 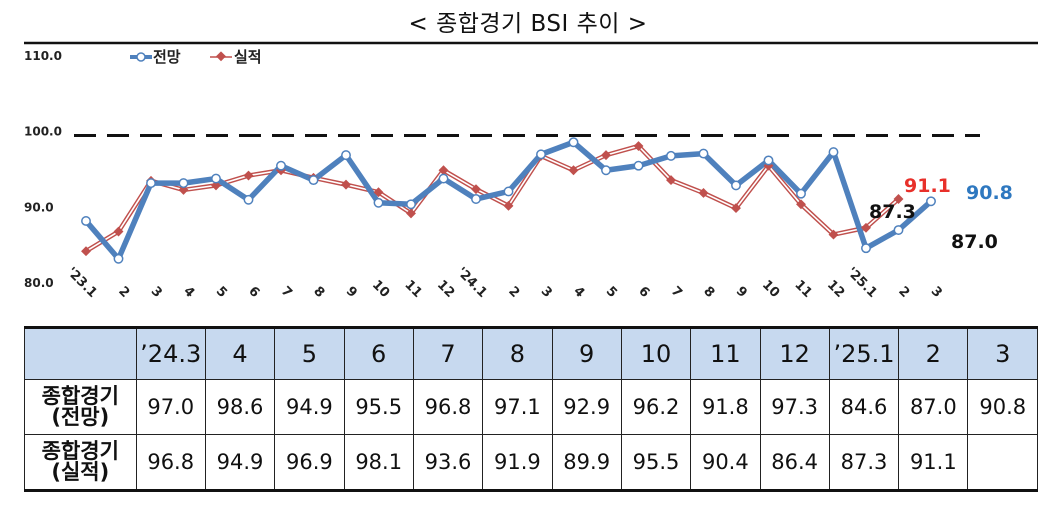 What do you see at coordinates (656, 353) in the screenshot?
I see `header-cell: 10` at bounding box center [656, 353].